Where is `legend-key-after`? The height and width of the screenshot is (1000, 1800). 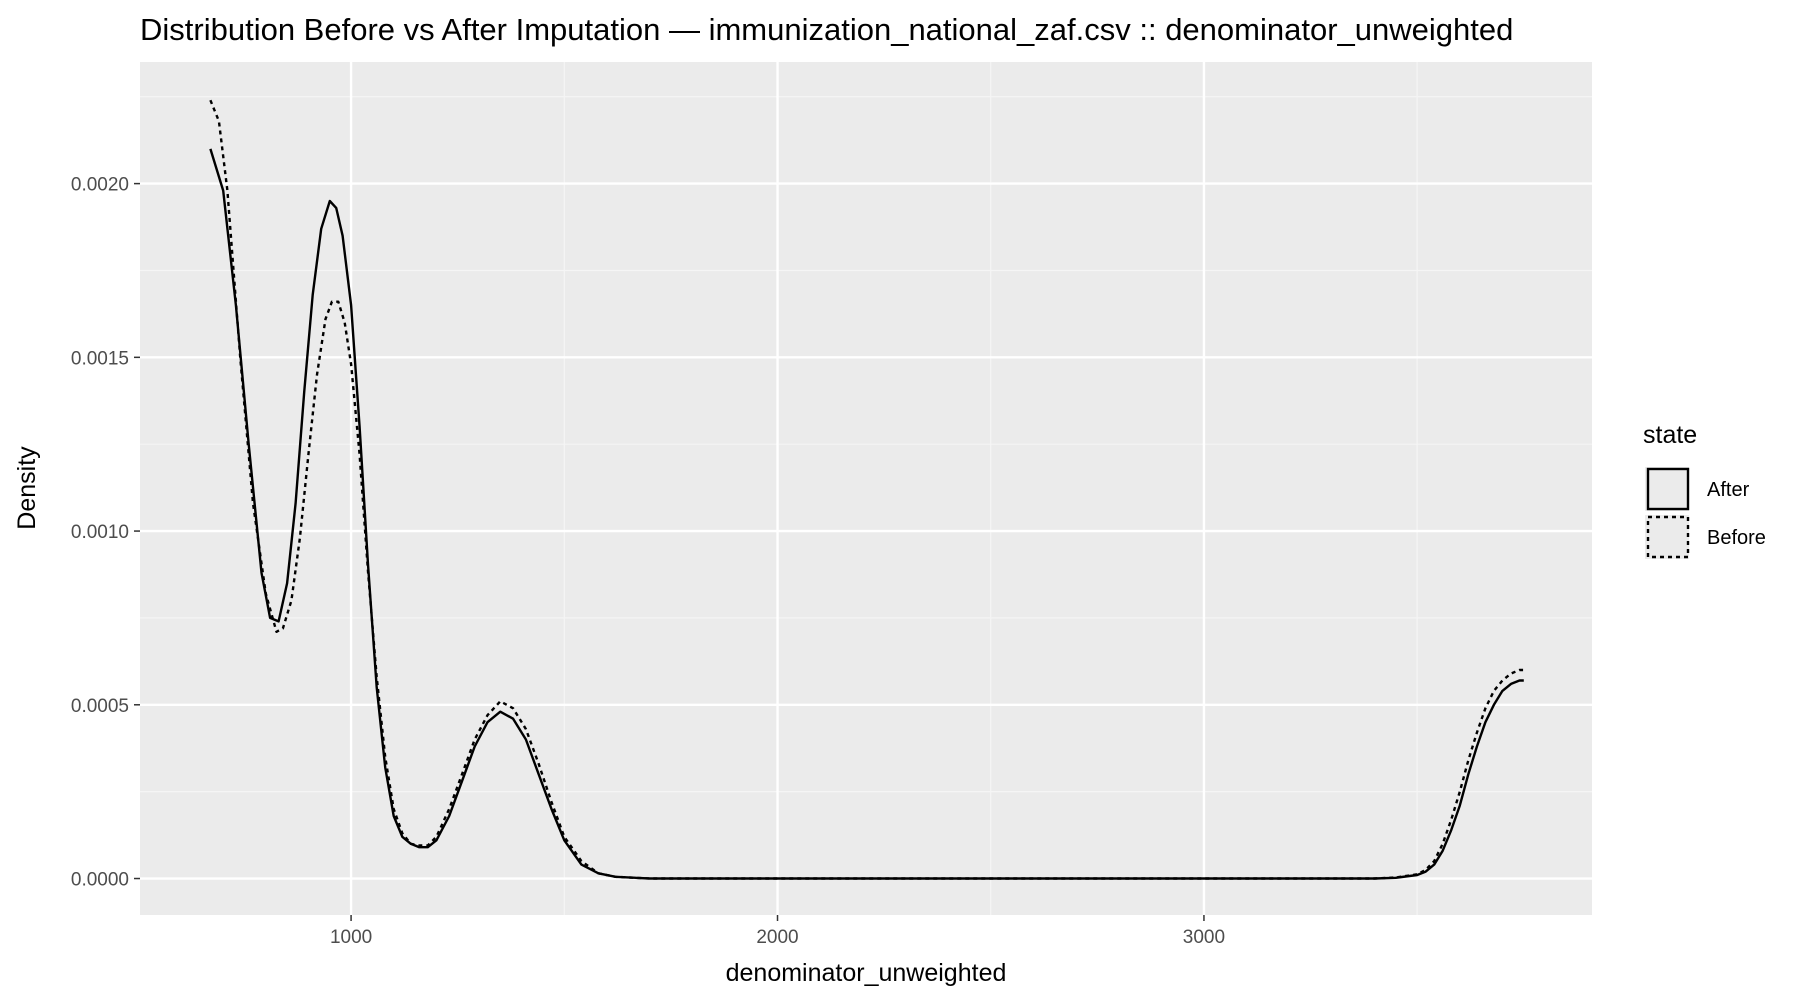
legend-key-after is located at coordinates (1668, 489).